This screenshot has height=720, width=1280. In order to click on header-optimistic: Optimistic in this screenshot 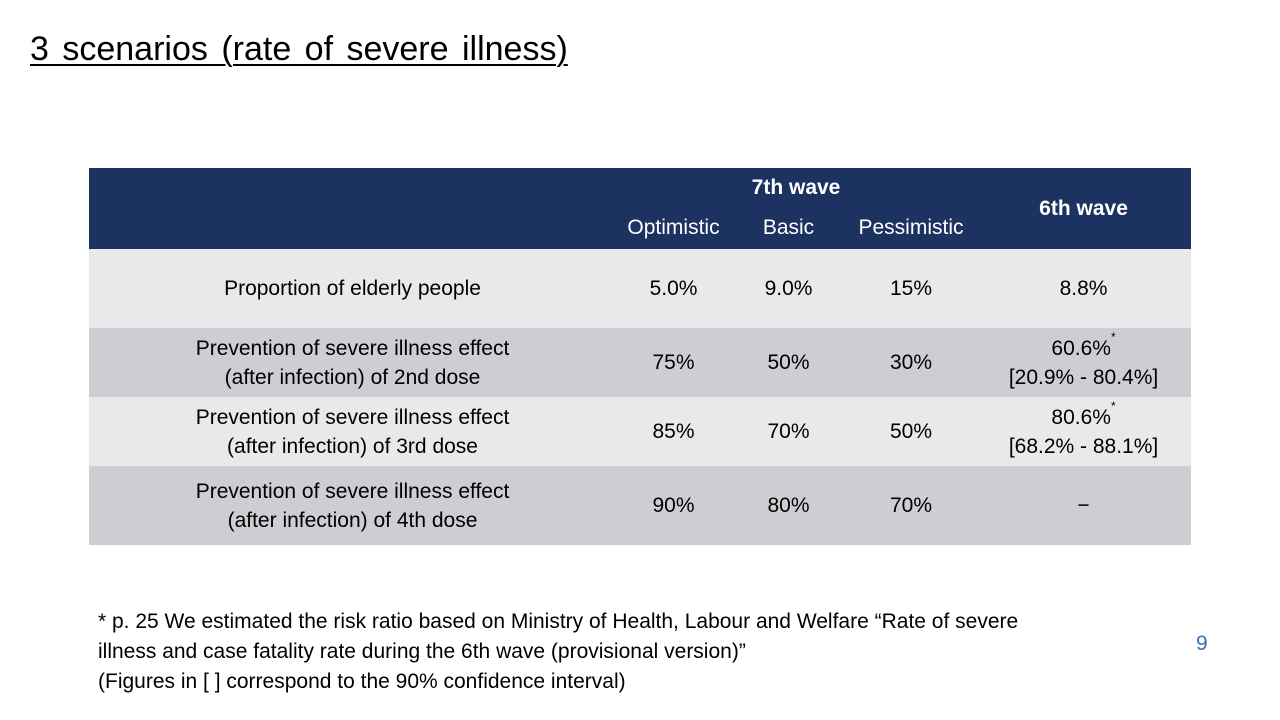, I will do `click(673, 228)`.